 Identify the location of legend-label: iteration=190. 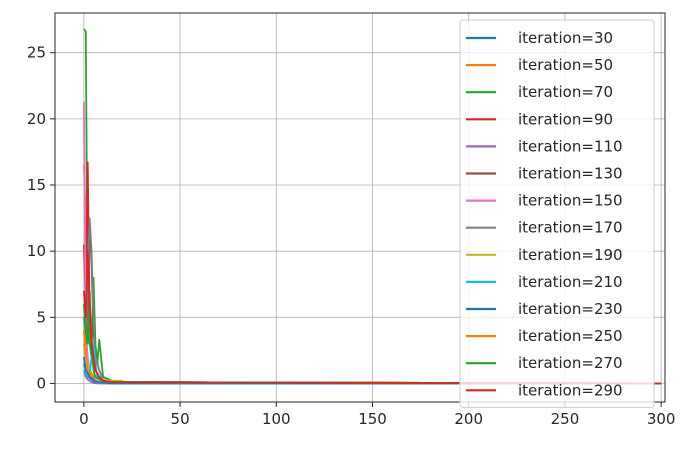
(570, 255).